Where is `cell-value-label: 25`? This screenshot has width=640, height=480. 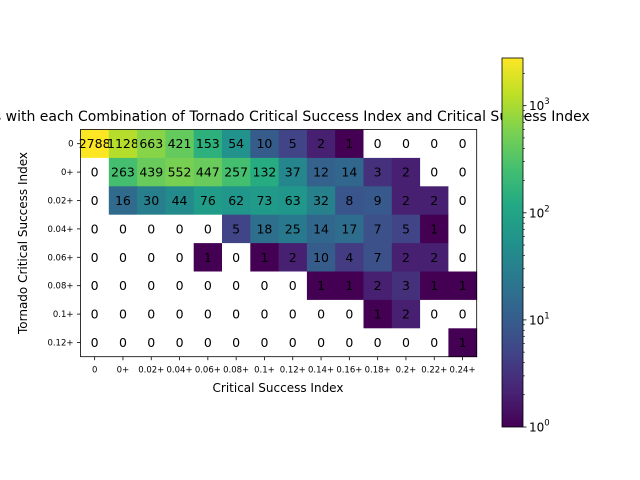
cell-value-label: 25 is located at coordinates (293, 228).